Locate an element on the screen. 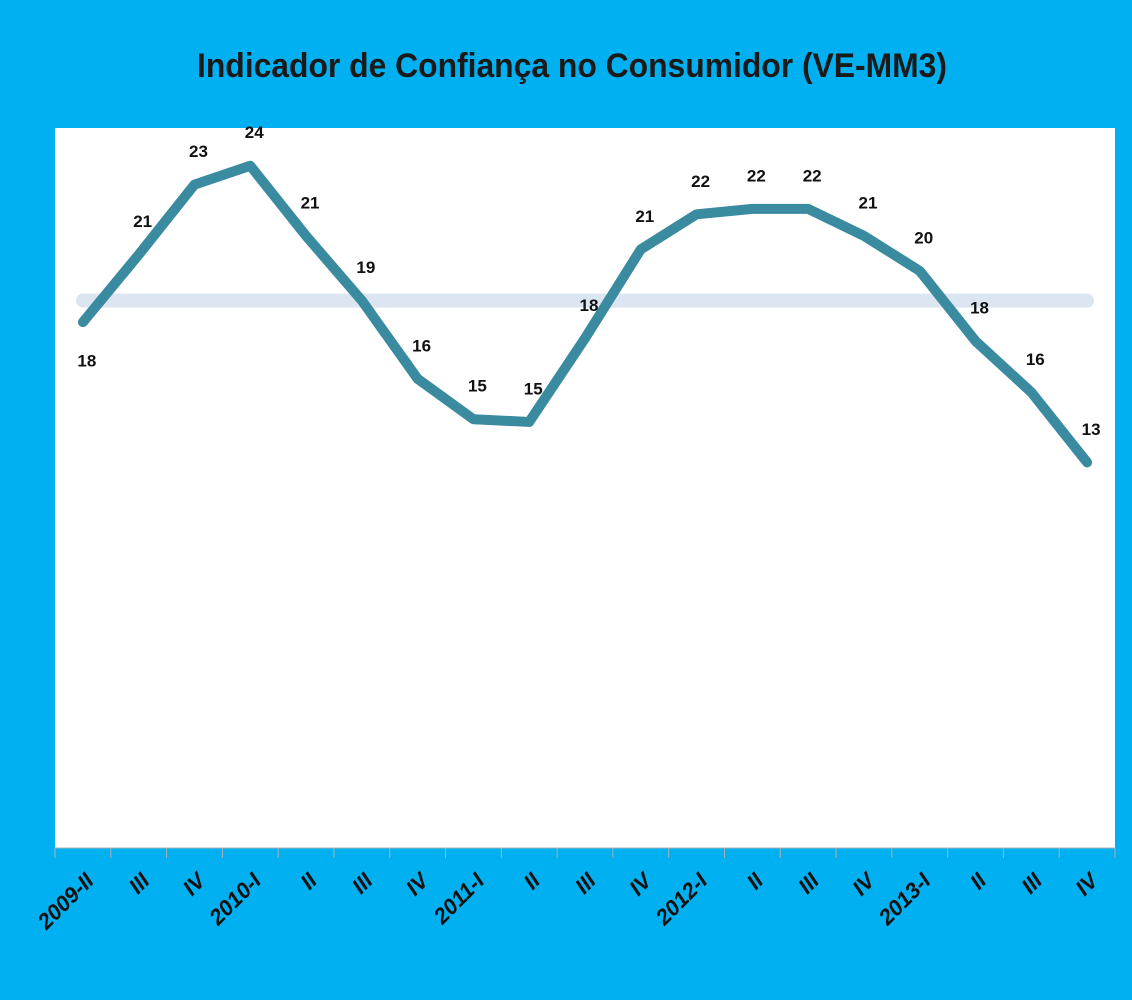 Image resolution: width=1132 pixels, height=1000 pixels. value-label: 19 is located at coordinates (365, 267).